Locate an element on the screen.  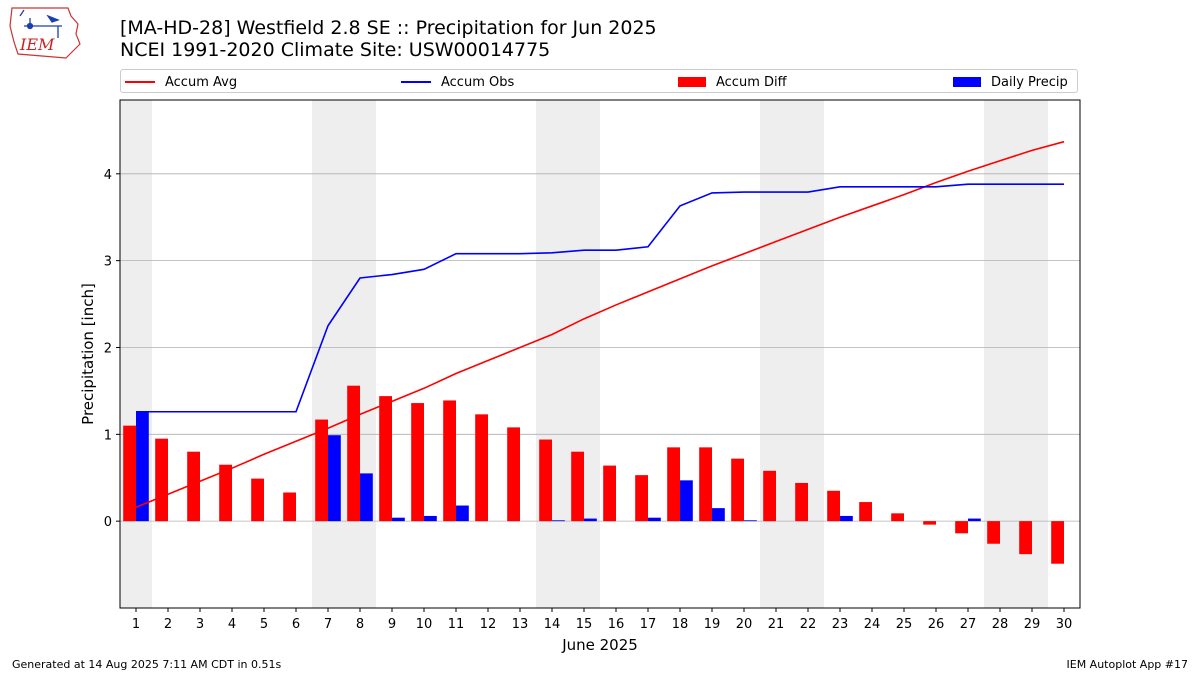
y-tick-label: 4 is located at coordinates (108, 175).